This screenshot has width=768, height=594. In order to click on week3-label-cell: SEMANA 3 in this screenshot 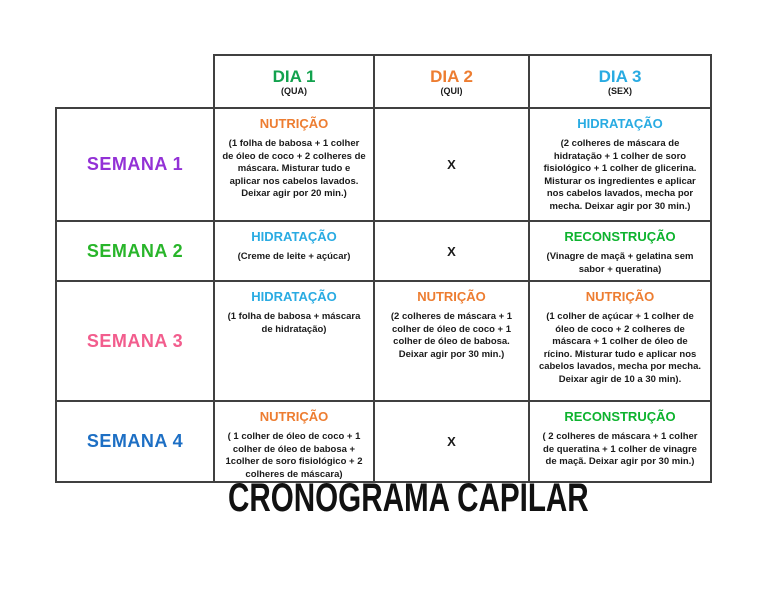, I will do `click(135, 341)`.